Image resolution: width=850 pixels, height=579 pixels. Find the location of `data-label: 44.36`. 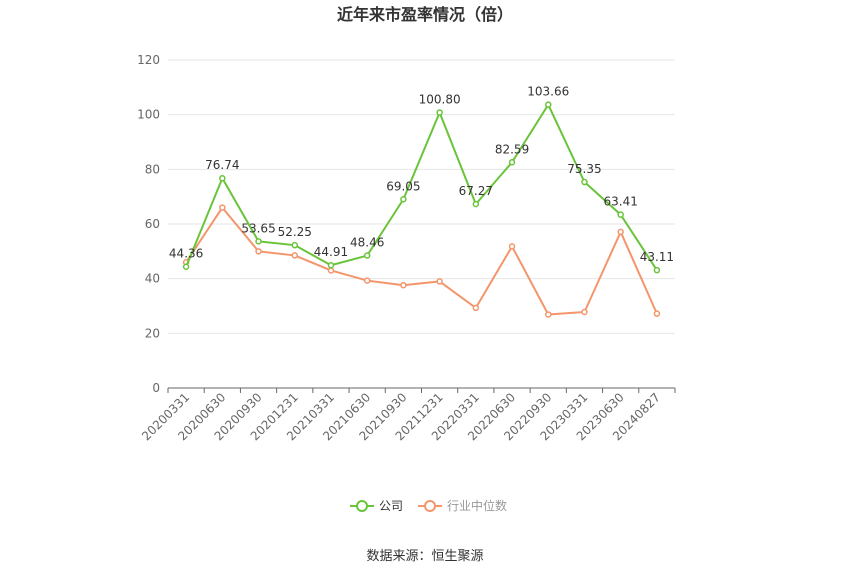

data-label: 44.36 is located at coordinates (186, 254).